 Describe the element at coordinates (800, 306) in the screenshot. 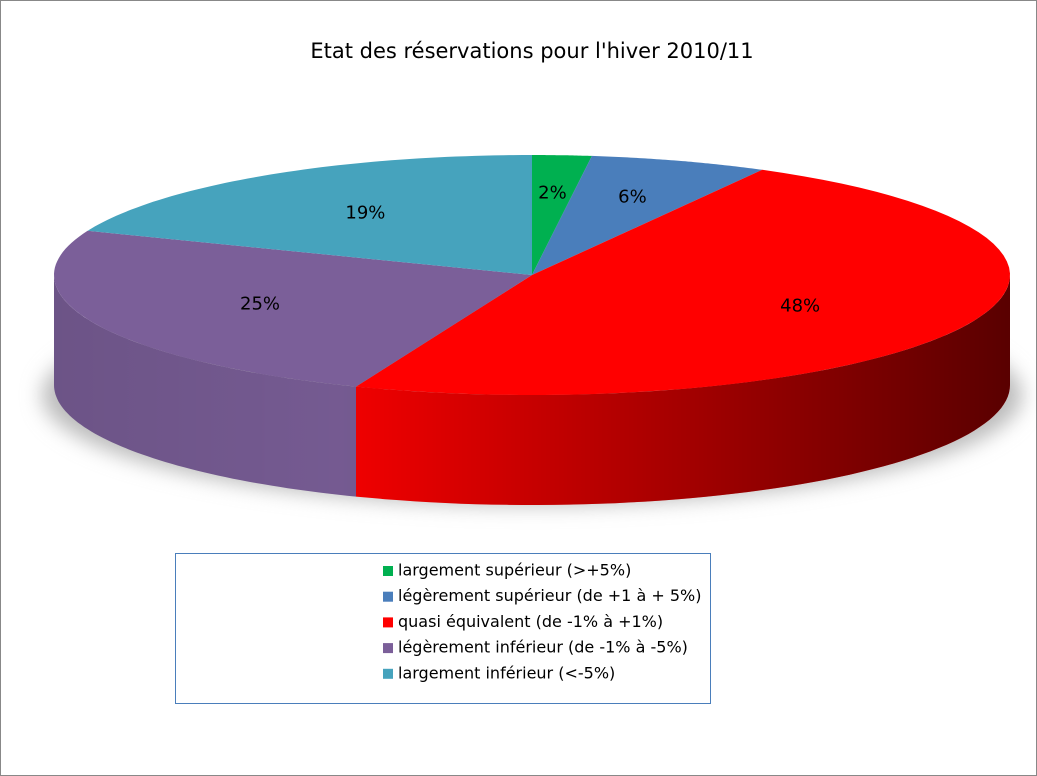

I see `data-label: 48%` at that location.